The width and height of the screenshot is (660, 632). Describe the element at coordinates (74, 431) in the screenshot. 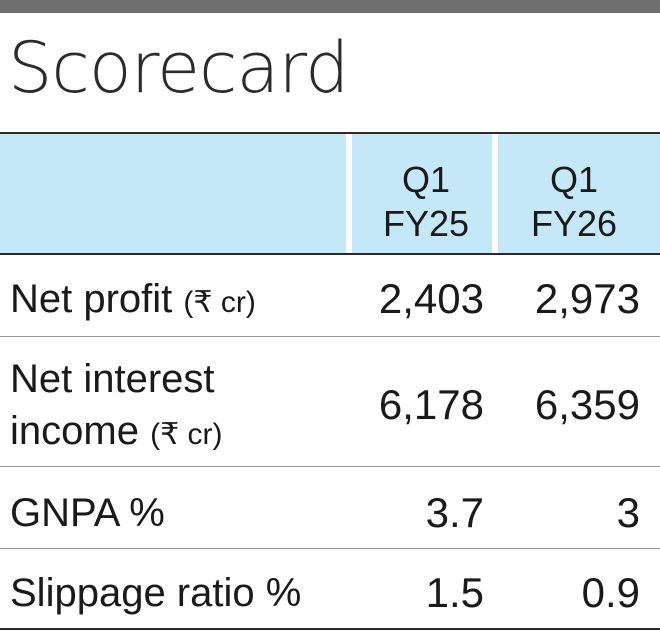

I see `row-label-text: income` at that location.